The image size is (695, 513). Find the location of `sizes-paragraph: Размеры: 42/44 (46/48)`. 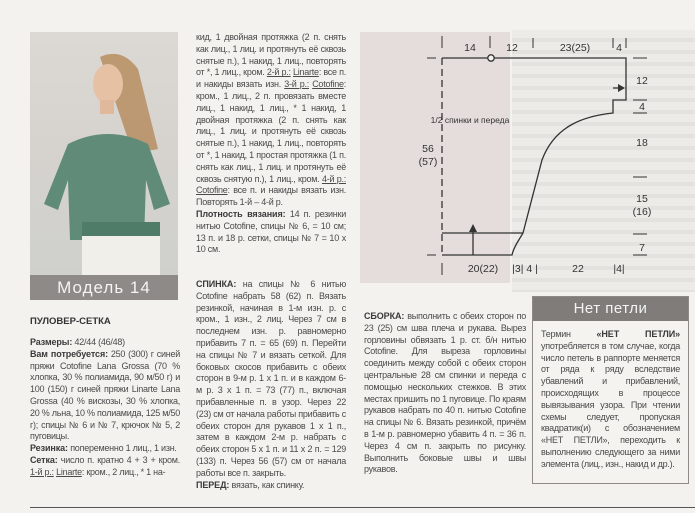

sizes-paragraph: Размеры: 42/44 (46/48) is located at coordinates (105, 343).